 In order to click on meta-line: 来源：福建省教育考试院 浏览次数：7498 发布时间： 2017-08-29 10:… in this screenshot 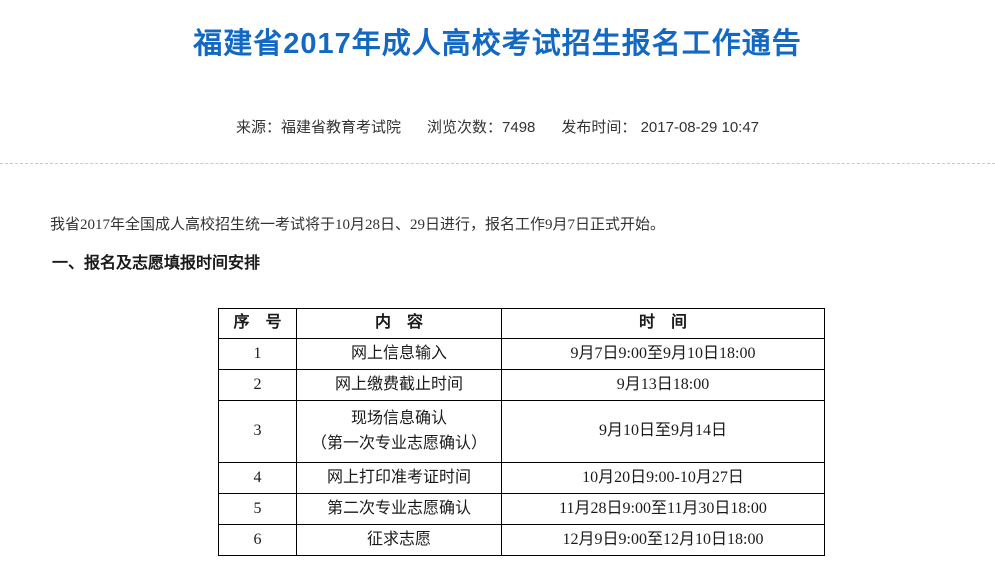, I will do `click(497, 126)`.